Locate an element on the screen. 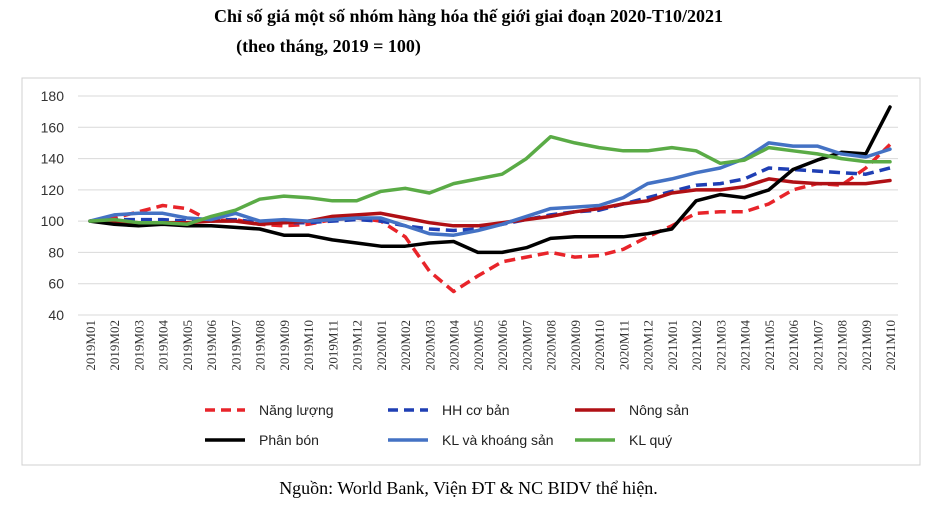  chart-subtitle: (theo tháng, 2019 = 100) is located at coordinates (328, 46).